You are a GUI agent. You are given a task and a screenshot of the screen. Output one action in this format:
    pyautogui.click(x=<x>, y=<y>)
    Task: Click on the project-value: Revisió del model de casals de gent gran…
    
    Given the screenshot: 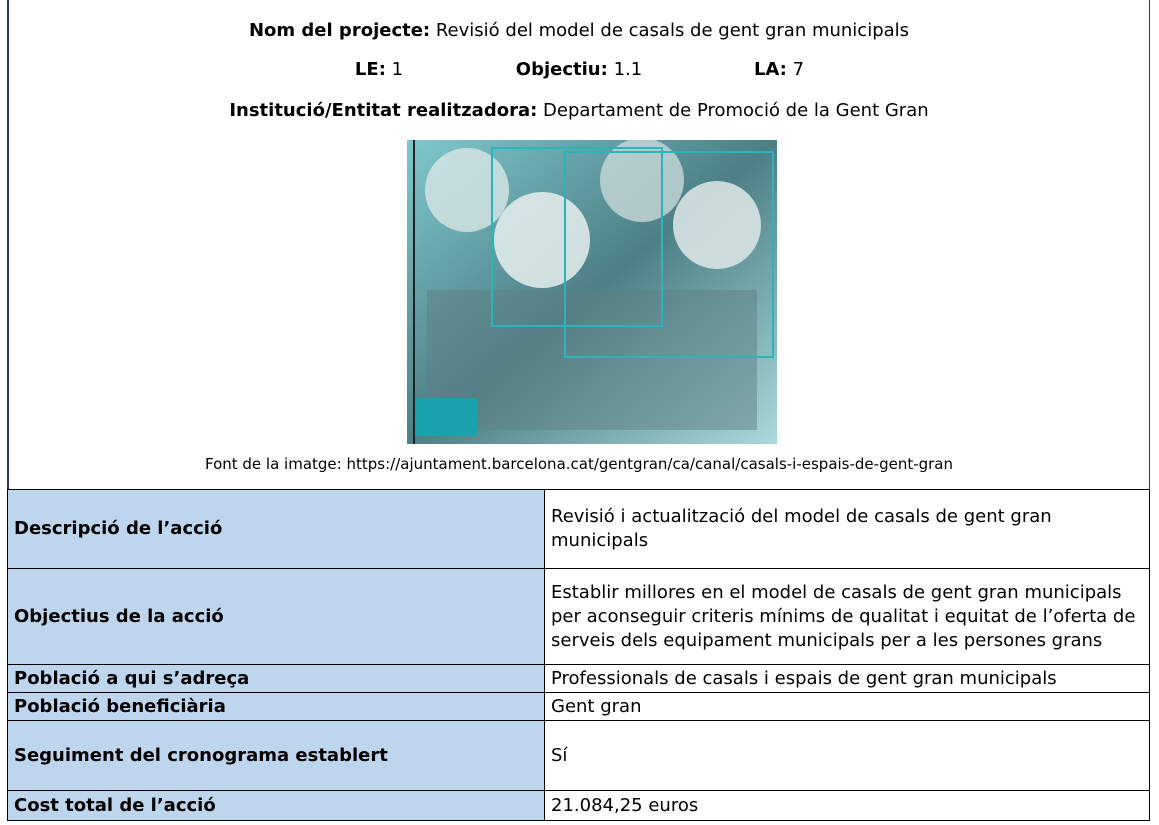 What is the action you would take?
    pyautogui.click(x=672, y=30)
    